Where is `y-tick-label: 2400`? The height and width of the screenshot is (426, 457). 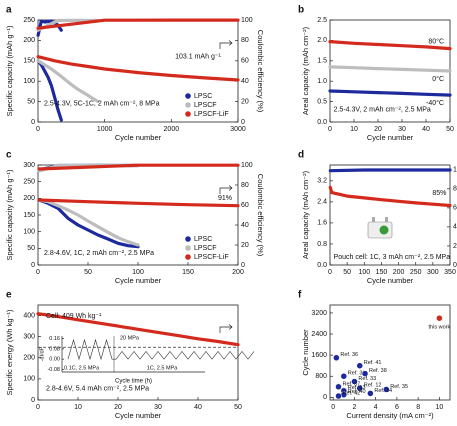 y-tick-label: 2400 is located at coordinates (319, 334).